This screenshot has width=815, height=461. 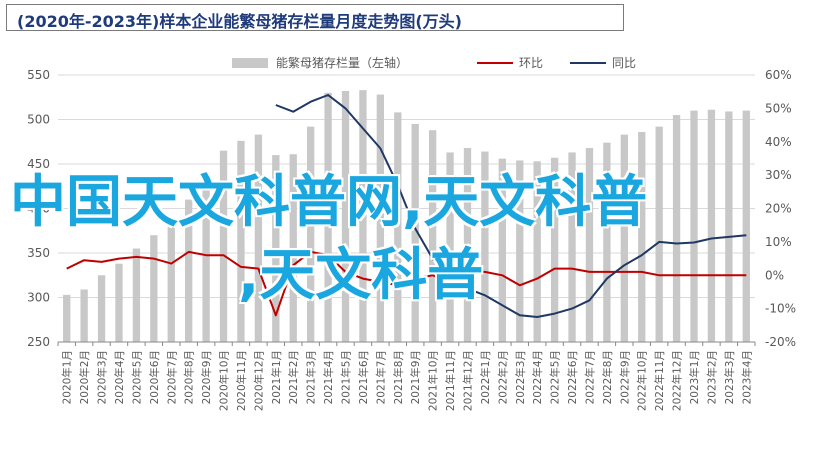 What do you see at coordinates (415, 377) in the screenshot?
I see `x-tick-label: 2021年9月` at bounding box center [415, 377].